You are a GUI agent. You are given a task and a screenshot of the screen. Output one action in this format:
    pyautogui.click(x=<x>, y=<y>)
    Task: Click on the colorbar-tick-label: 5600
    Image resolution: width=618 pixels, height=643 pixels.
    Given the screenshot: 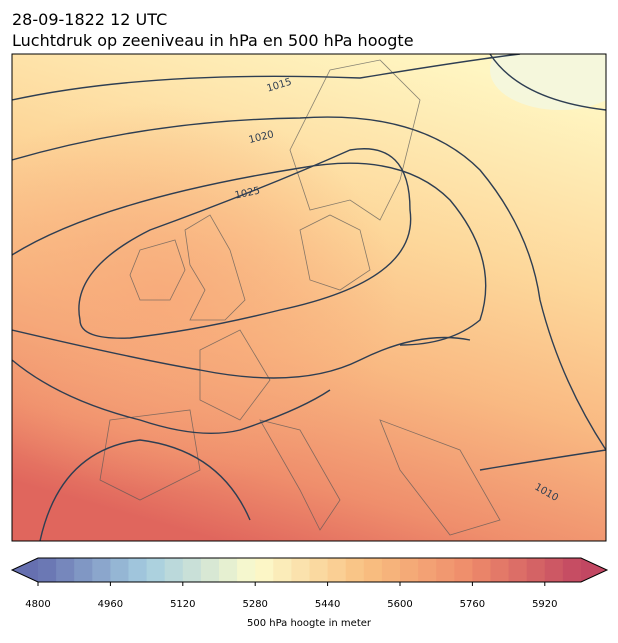 What is the action you would take?
    pyautogui.click(x=399, y=604)
    